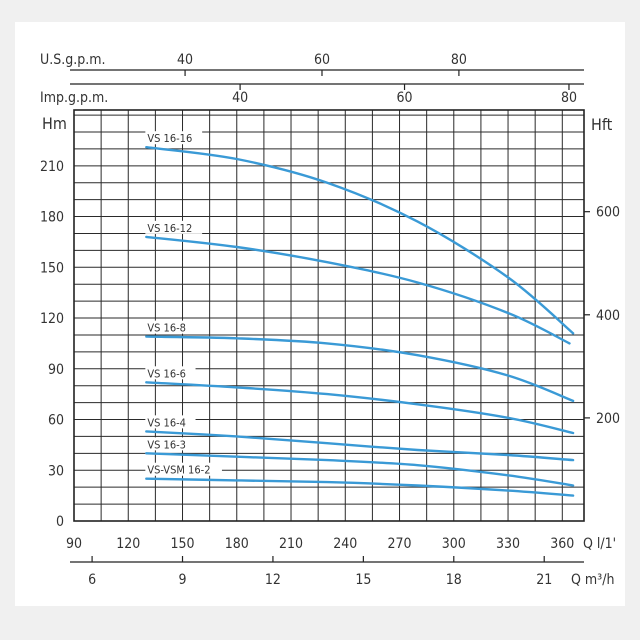 This screenshot has height=640, width=640. What do you see at coordinates (52, 167) in the screenshot?
I see `y-tick-label: 210` at bounding box center [52, 167].